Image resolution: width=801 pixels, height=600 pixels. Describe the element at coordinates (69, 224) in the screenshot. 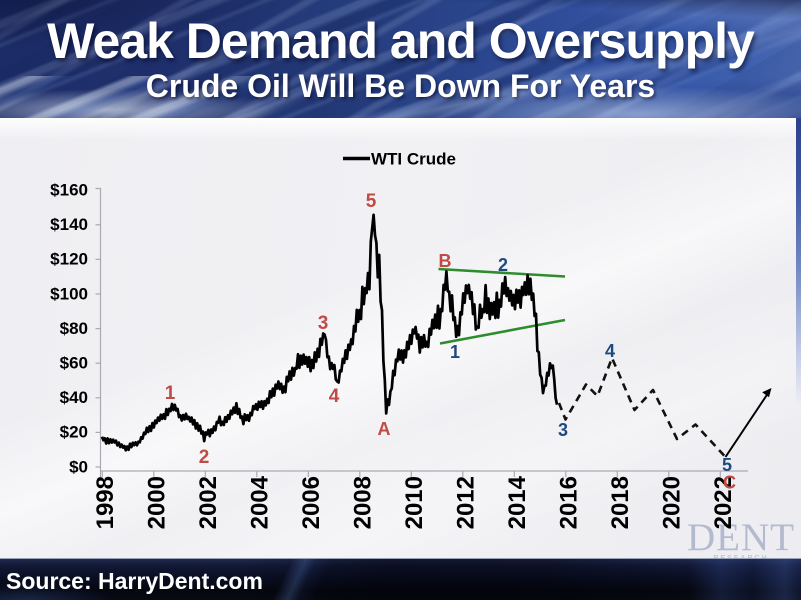

I see `svg-text: $140` at that location.